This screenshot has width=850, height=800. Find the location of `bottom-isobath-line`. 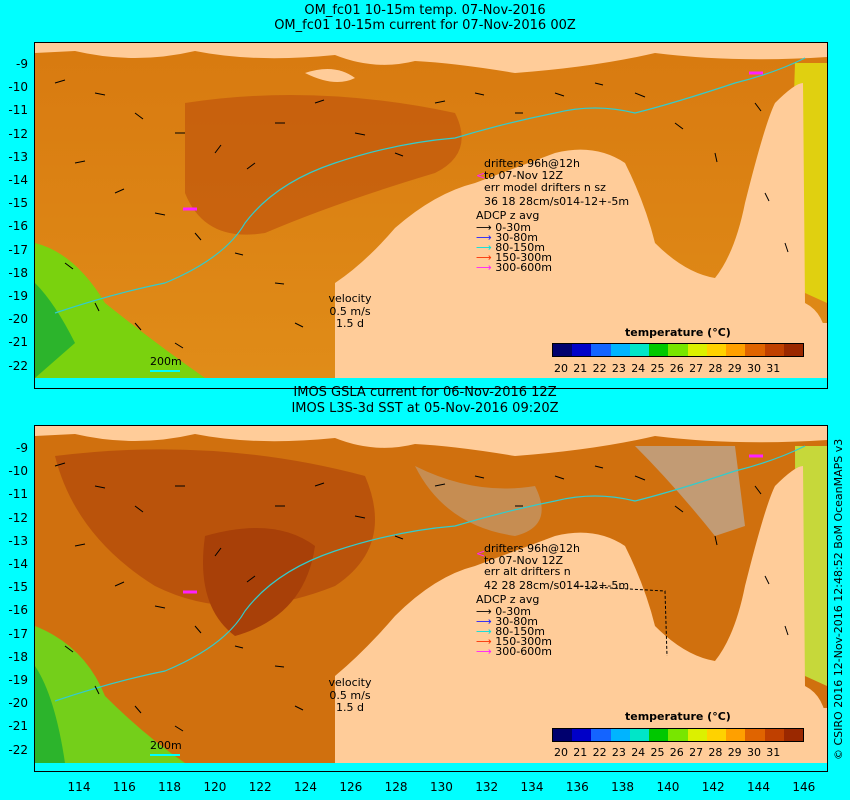

bottom-isobath-line is located at coordinates (165, 755).